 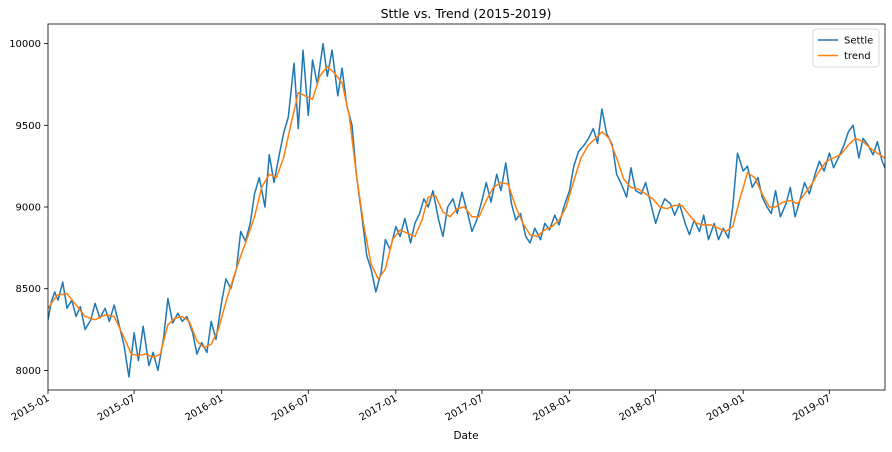 What do you see at coordinates (28, 289) in the screenshot?
I see `y-tick-label: 8500` at bounding box center [28, 289].